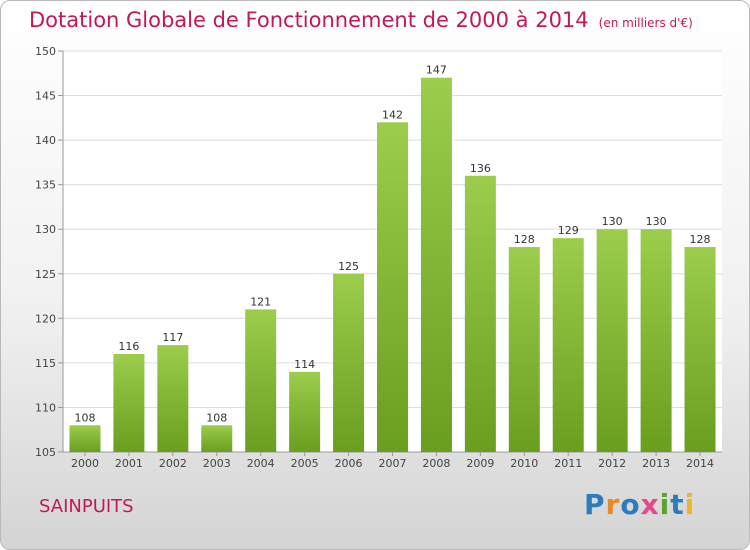 The width and height of the screenshot is (750, 550). I want to click on data-label: 117, so click(172, 337).